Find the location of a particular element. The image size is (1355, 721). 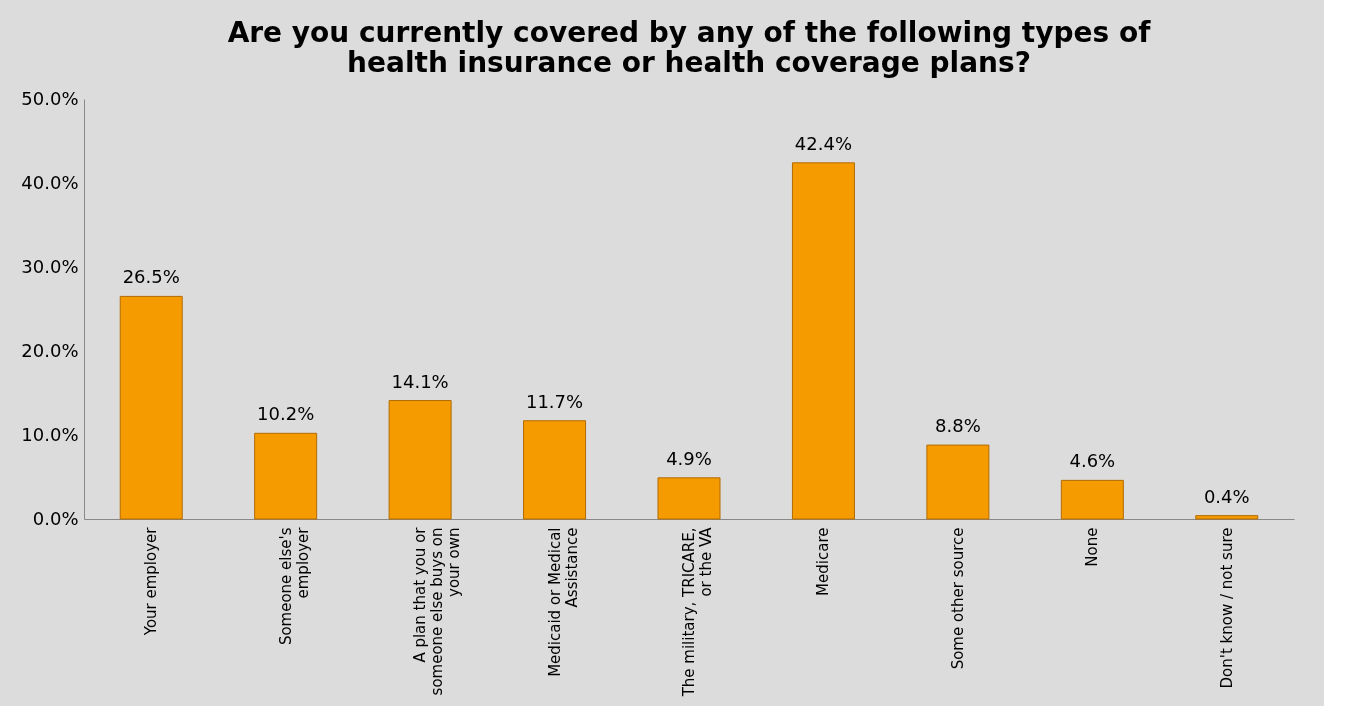

data-label: 4.9% is located at coordinates (689, 458).